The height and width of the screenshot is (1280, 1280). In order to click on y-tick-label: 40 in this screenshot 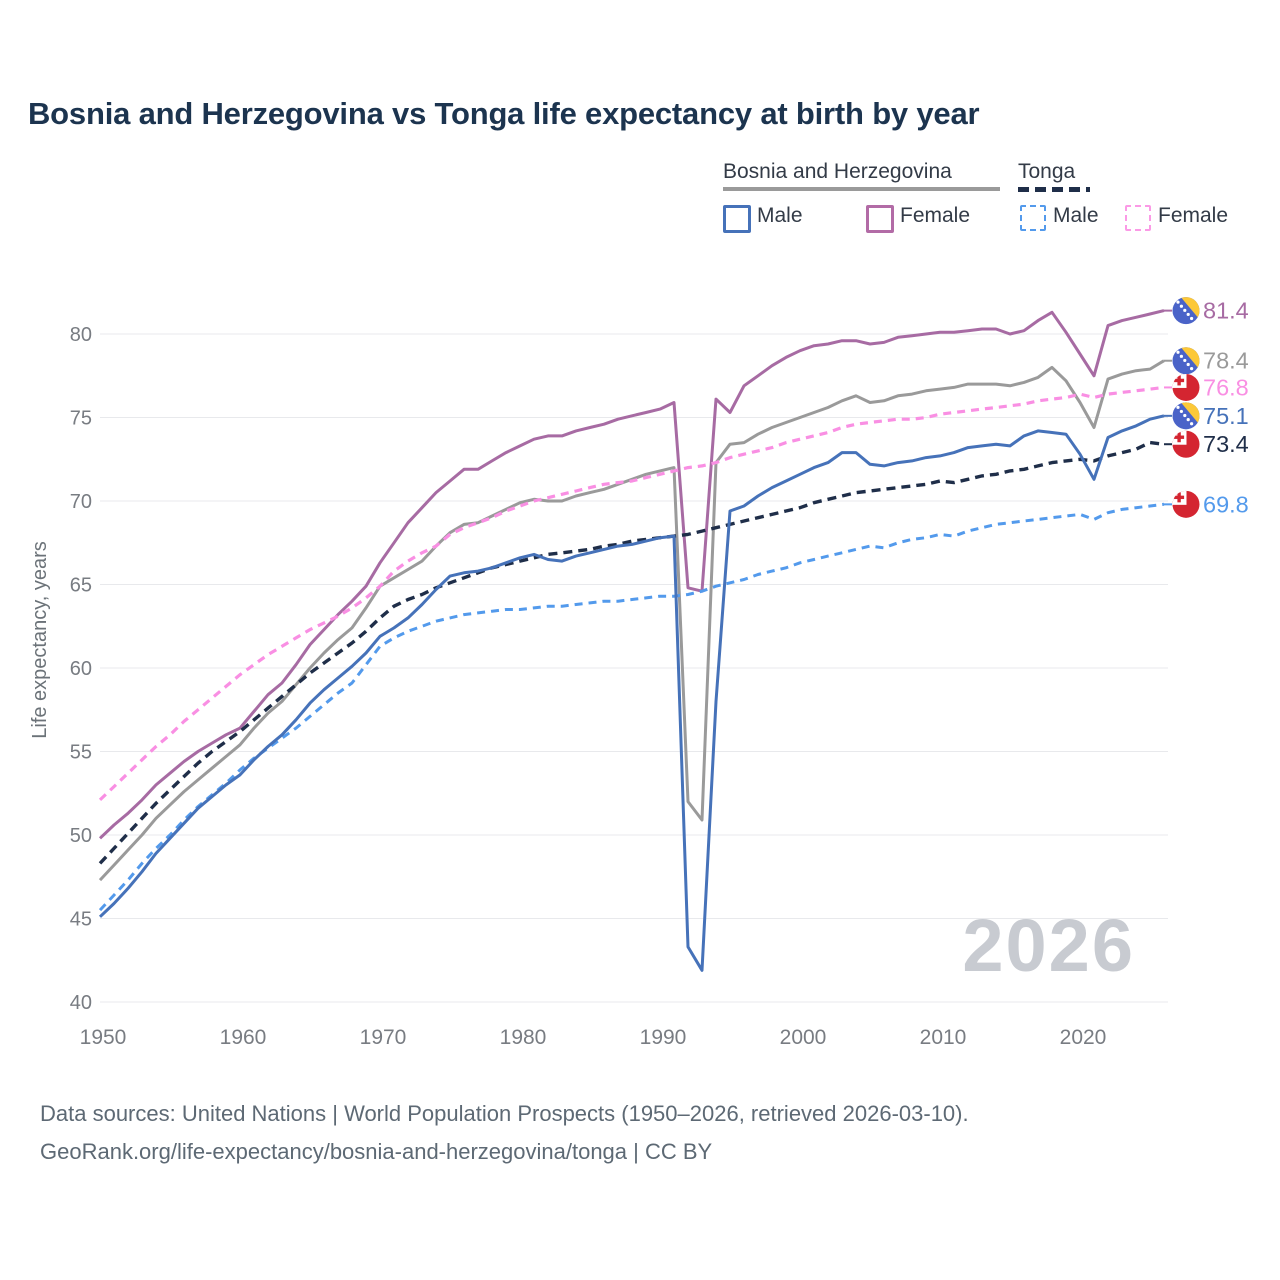, I will do `click(81, 1003)`.